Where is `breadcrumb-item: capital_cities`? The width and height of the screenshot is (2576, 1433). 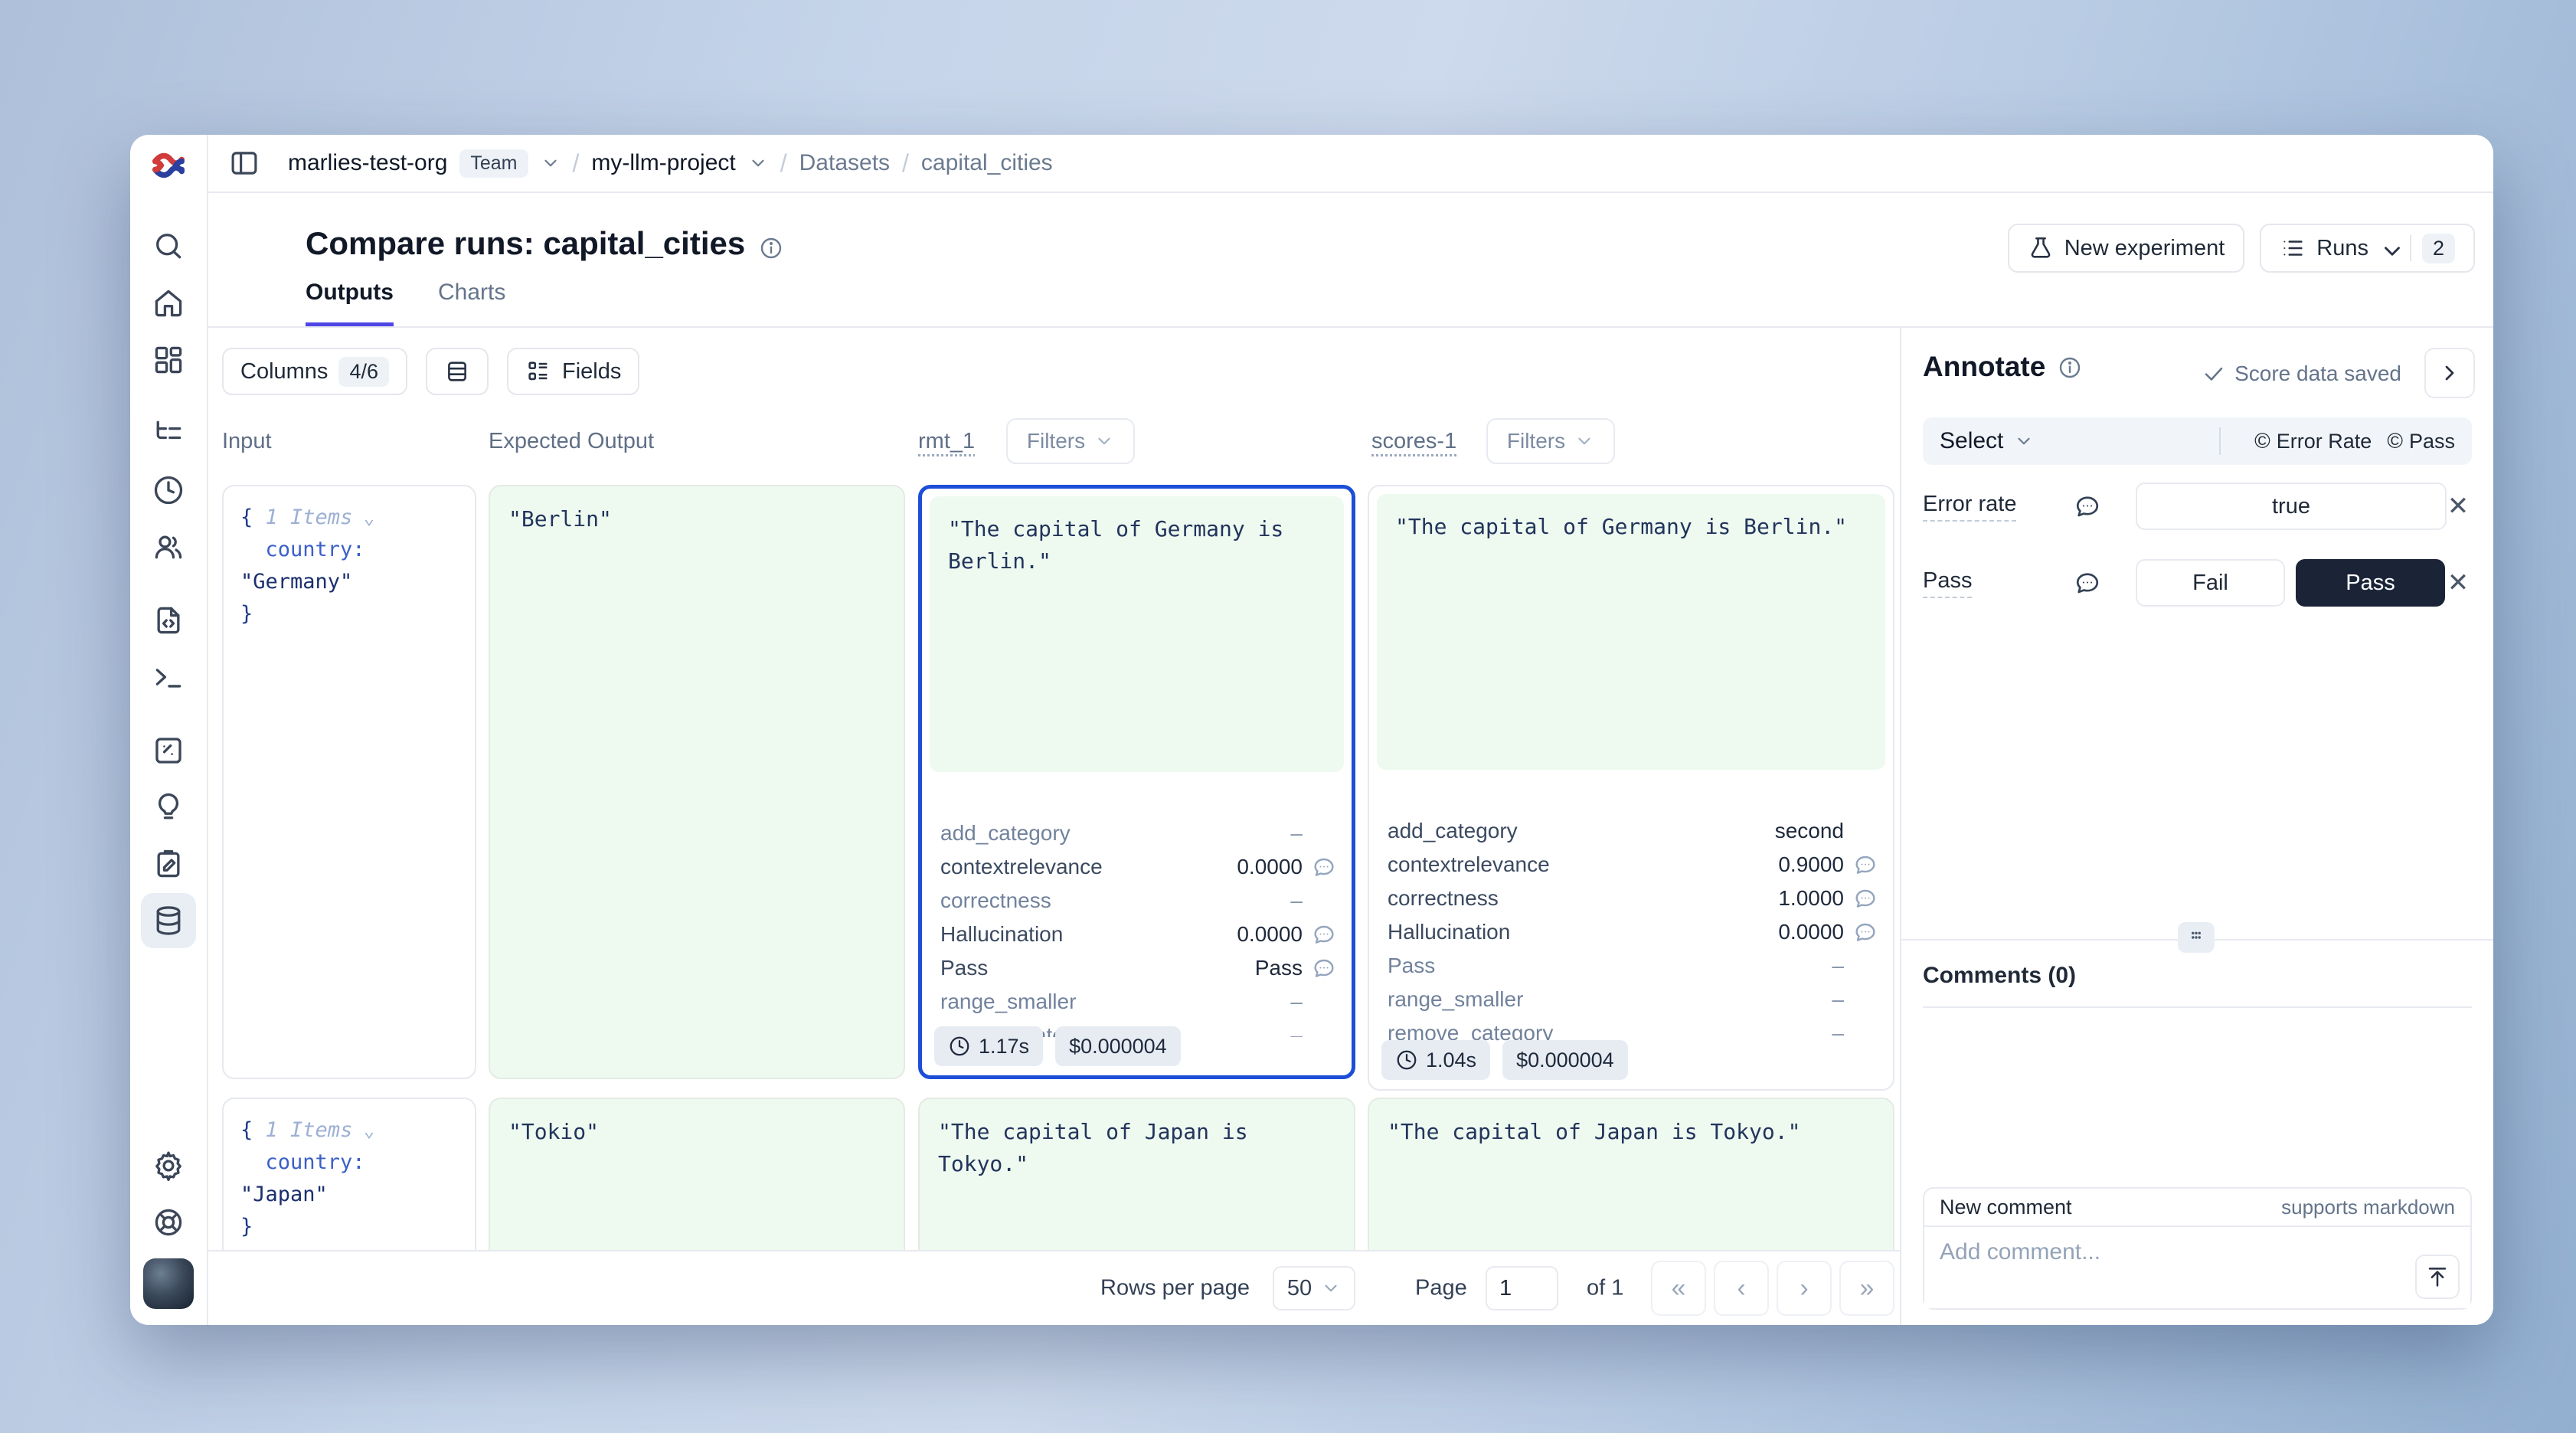 breadcrumb-item: capital_cities is located at coordinates (986, 162).